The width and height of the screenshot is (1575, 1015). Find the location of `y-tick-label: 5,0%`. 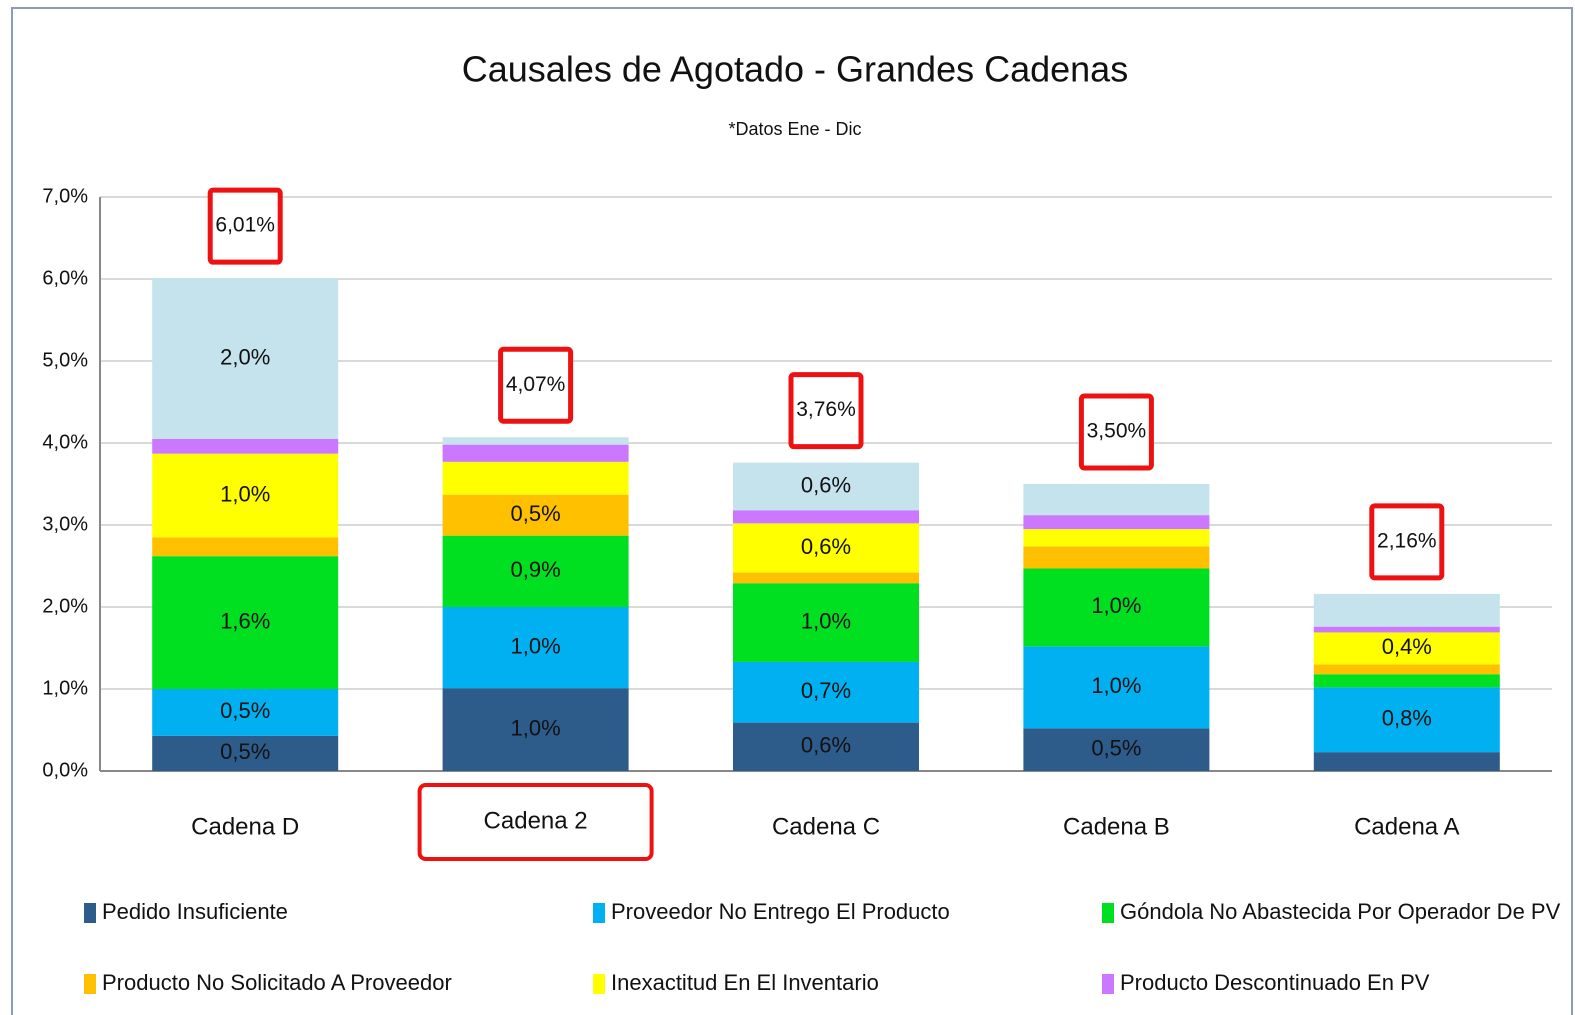

y-tick-label: 5,0% is located at coordinates (65, 360).